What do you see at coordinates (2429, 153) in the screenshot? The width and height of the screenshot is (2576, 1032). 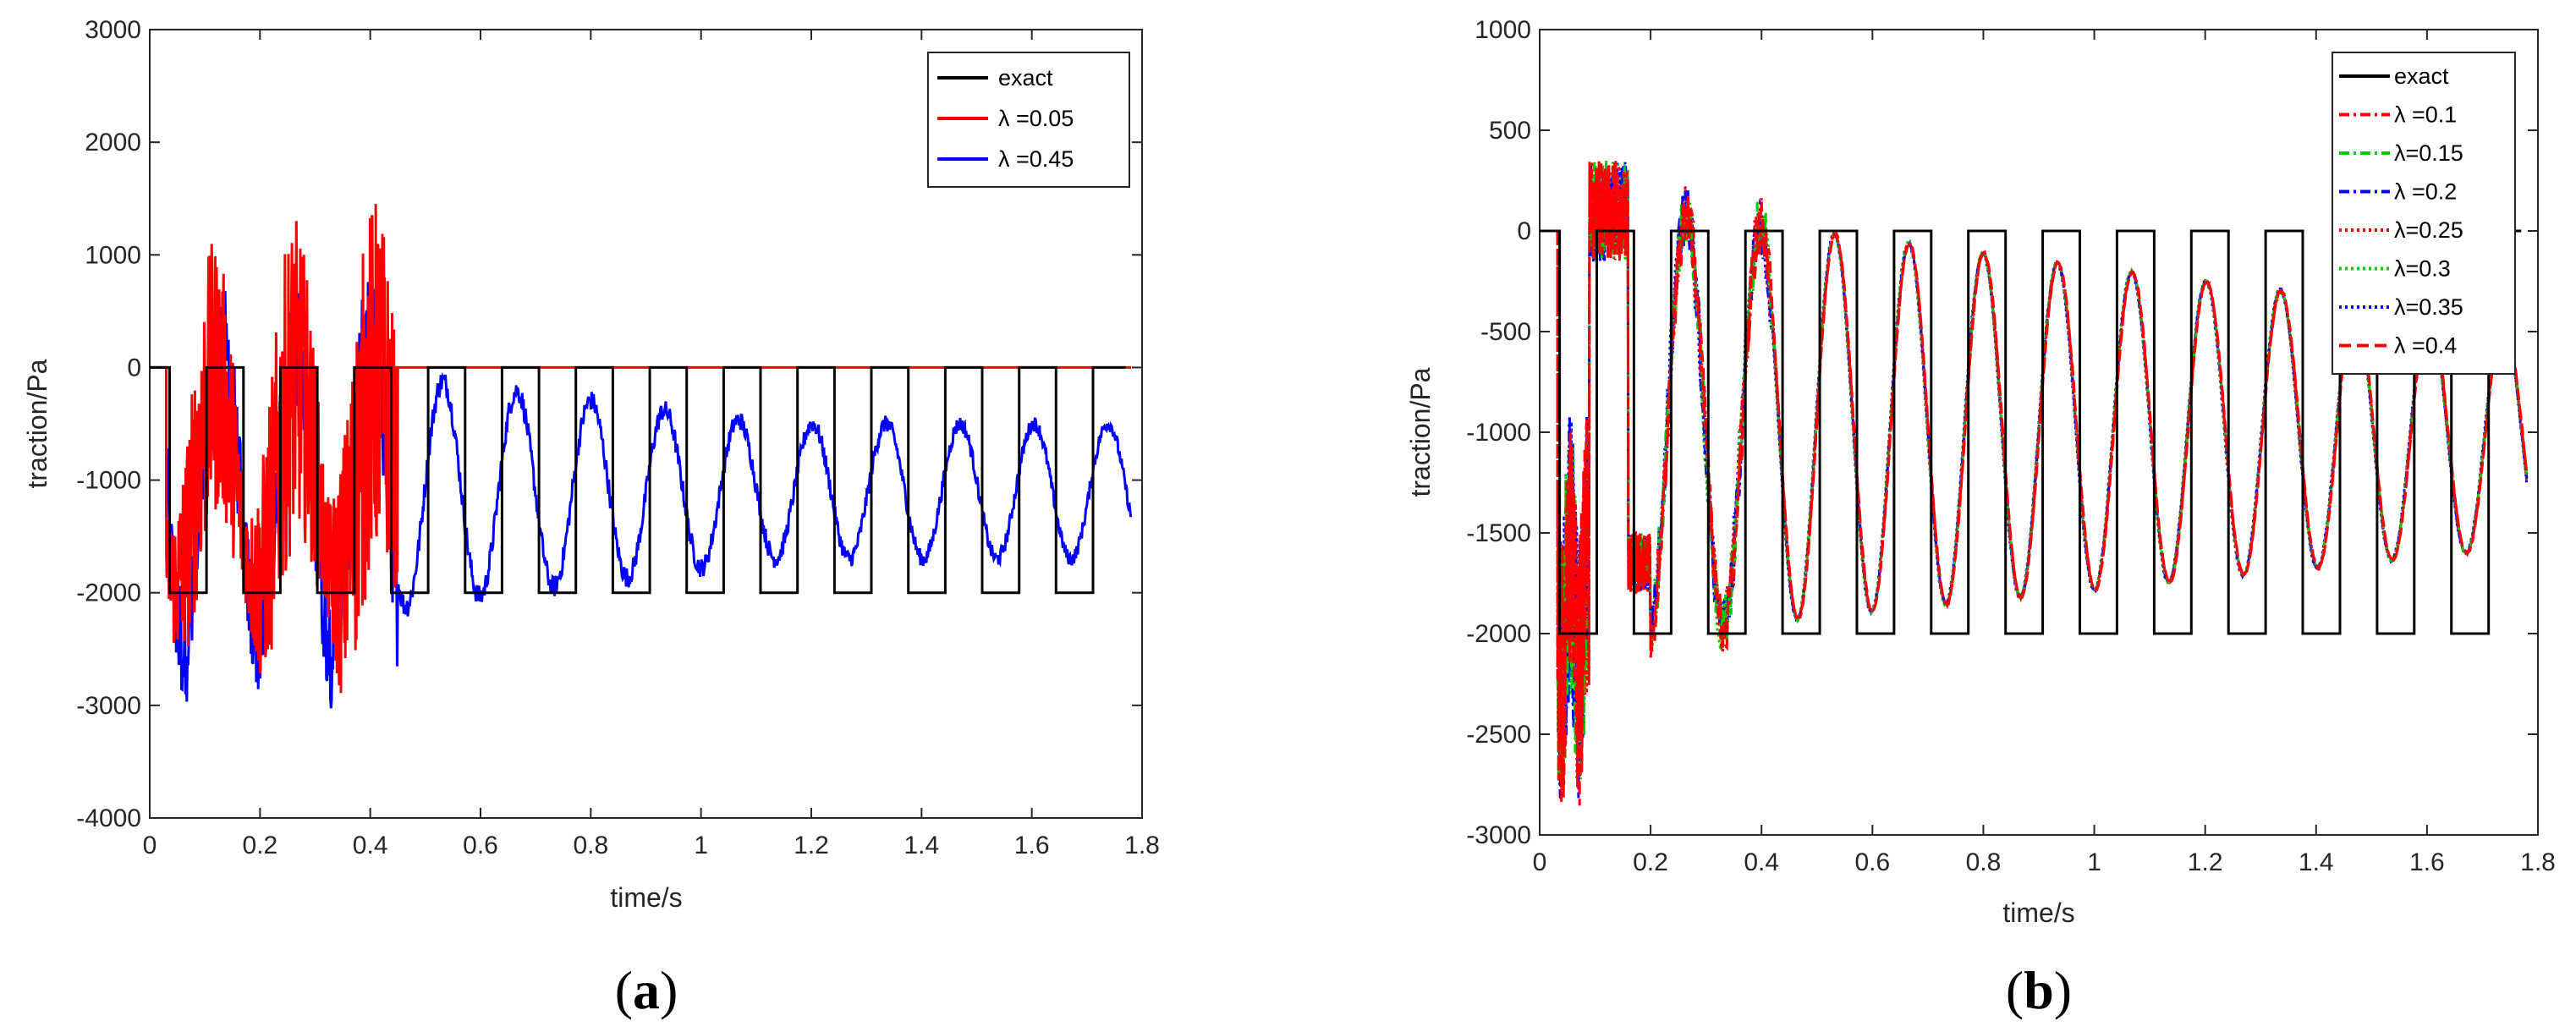 I see `chart-b-legend-label: λ=0.15` at bounding box center [2429, 153].